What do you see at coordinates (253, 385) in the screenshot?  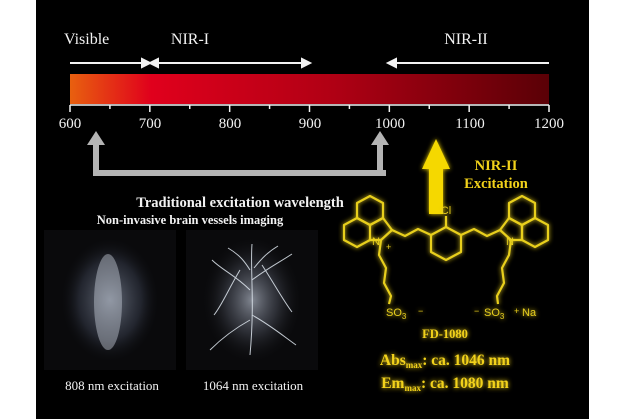 I see `caption-1064: 1064 nm excitation` at bounding box center [253, 385].